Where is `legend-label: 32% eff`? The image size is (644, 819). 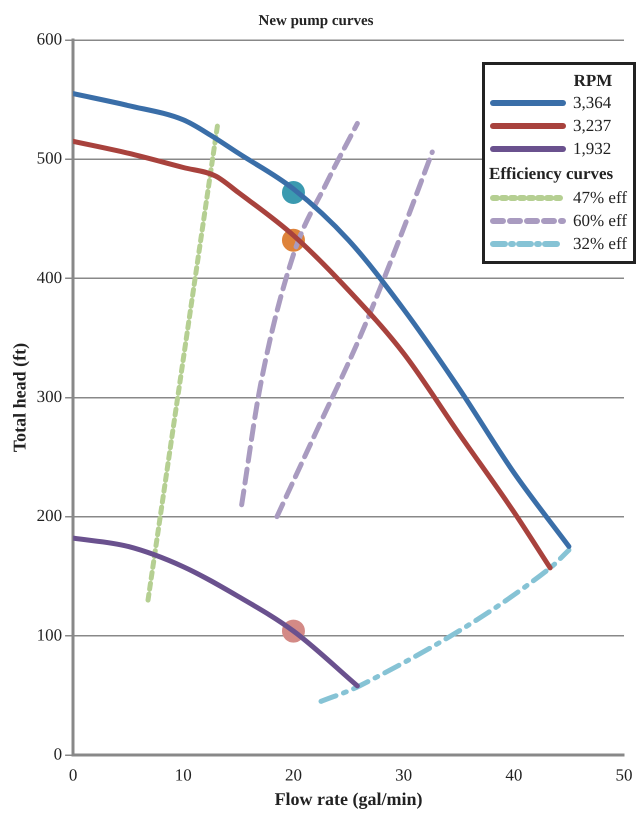 legend-label: 32% eff is located at coordinates (600, 244).